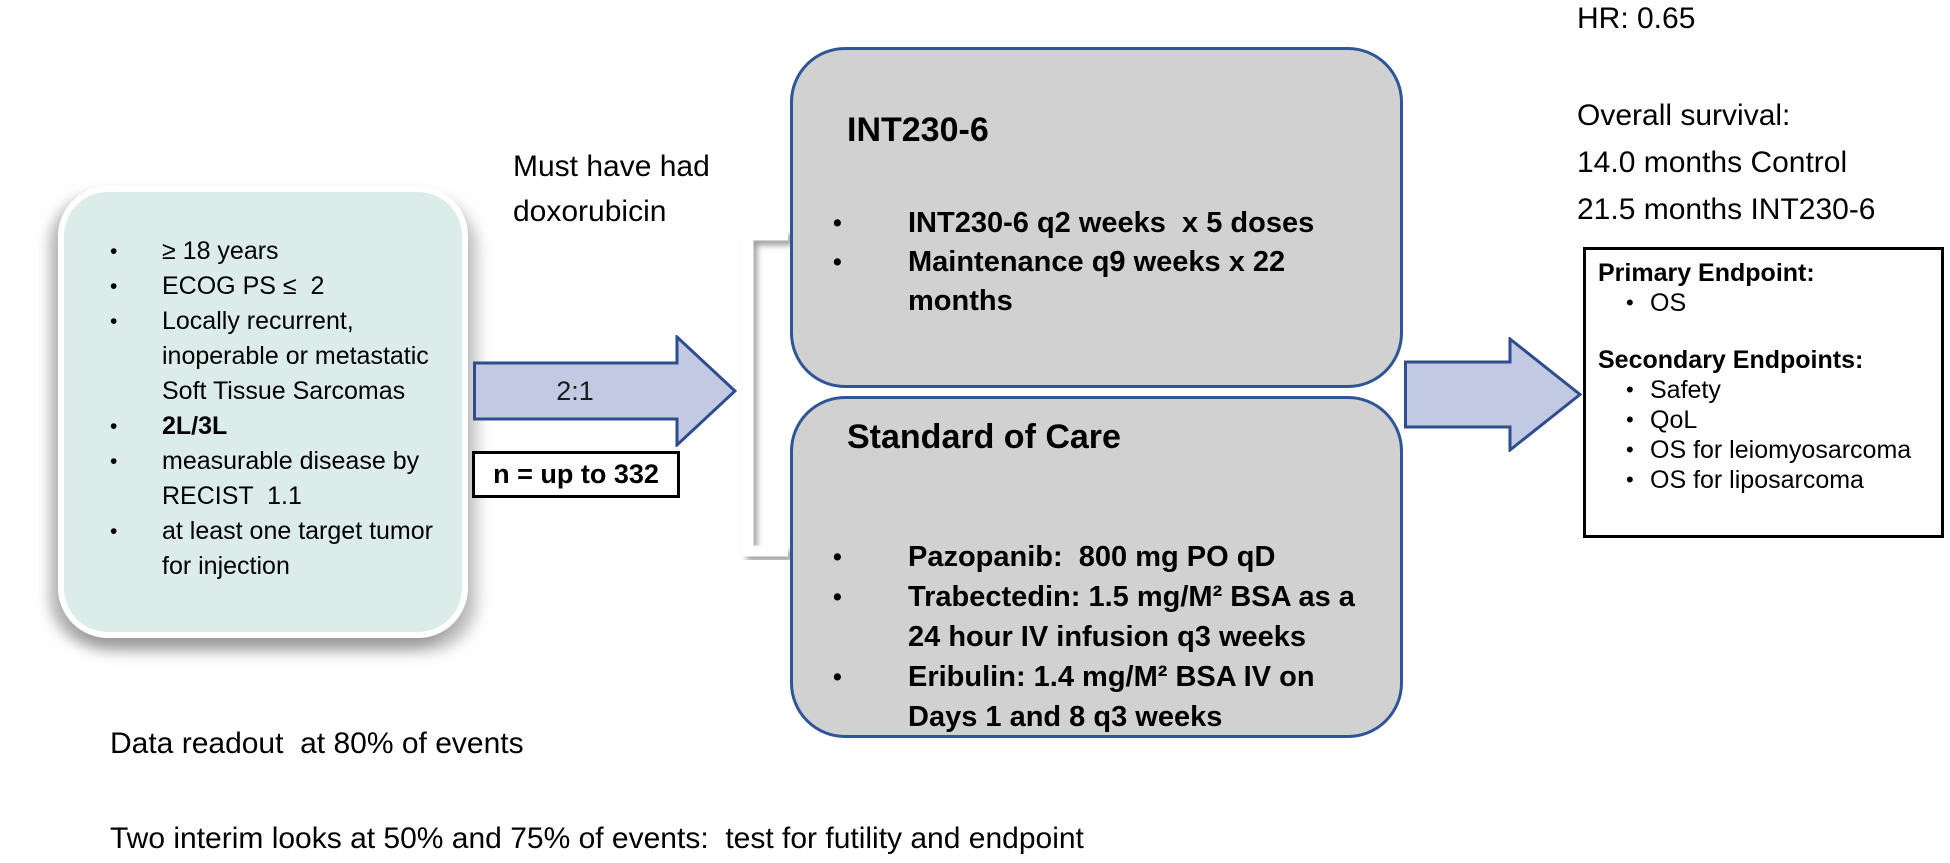  What do you see at coordinates (1685, 390) in the screenshot?
I see `endpoint-item-text: Safety` at bounding box center [1685, 390].